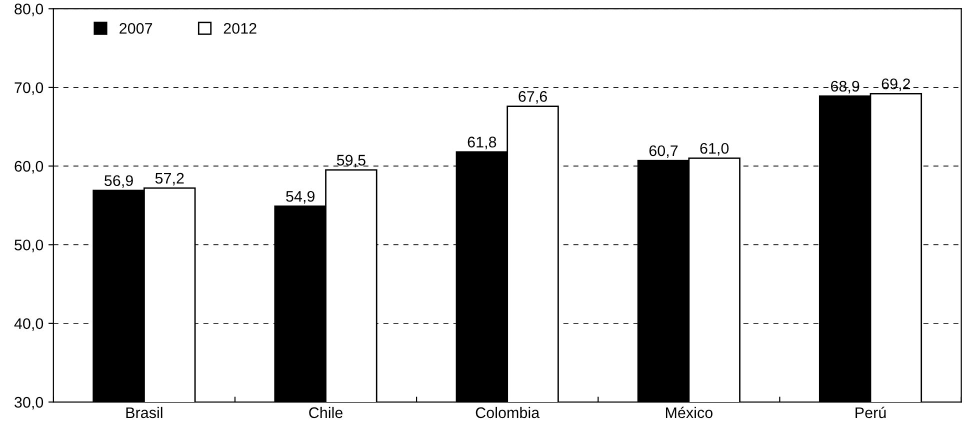 The width and height of the screenshot is (971, 437). I want to click on x-tick-label: México, so click(689, 412).